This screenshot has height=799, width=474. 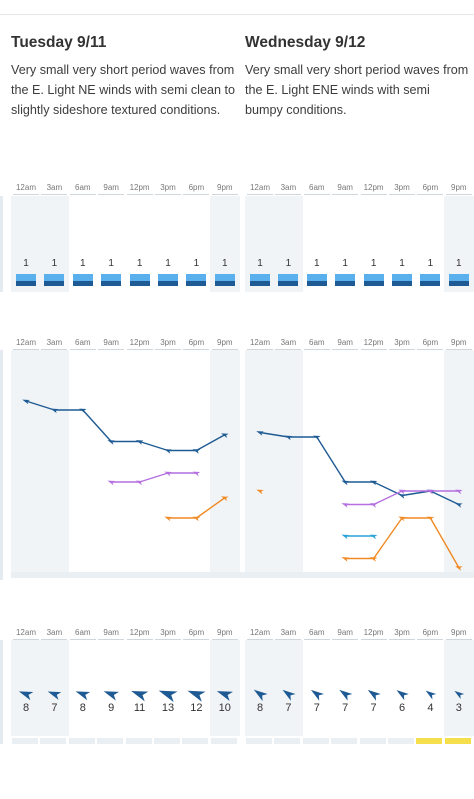 What do you see at coordinates (224, 708) in the screenshot?
I see `wind-speed-value: 10` at bounding box center [224, 708].